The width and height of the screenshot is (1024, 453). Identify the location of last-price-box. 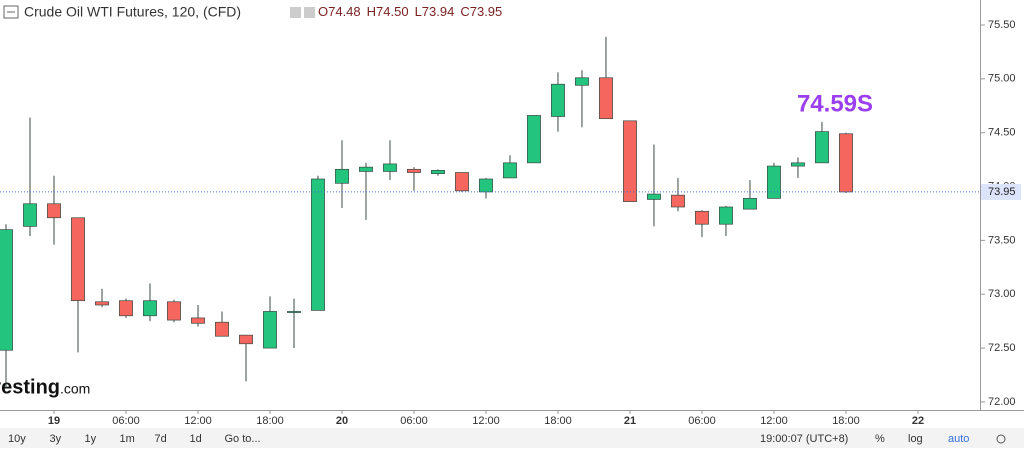
(1001, 191).